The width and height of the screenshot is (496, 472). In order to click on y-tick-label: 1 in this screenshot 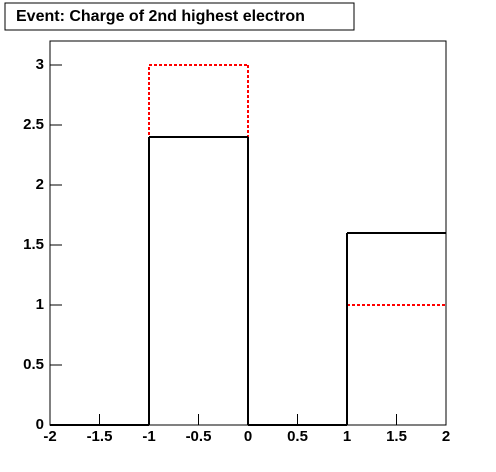, I will do `click(40, 304)`.